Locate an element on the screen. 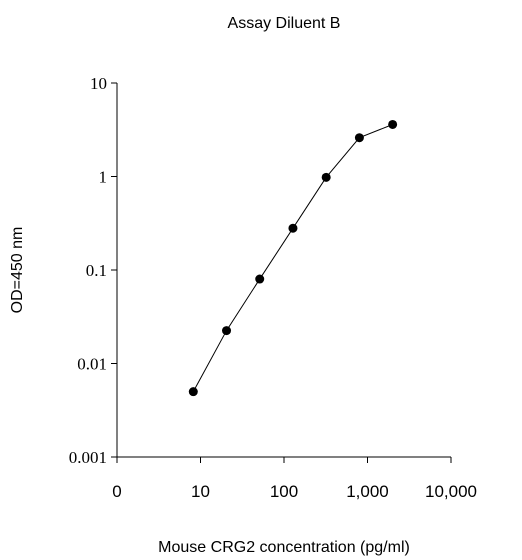 The height and width of the screenshot is (560, 522). x-tick-label: 10,000 is located at coordinates (451, 491).